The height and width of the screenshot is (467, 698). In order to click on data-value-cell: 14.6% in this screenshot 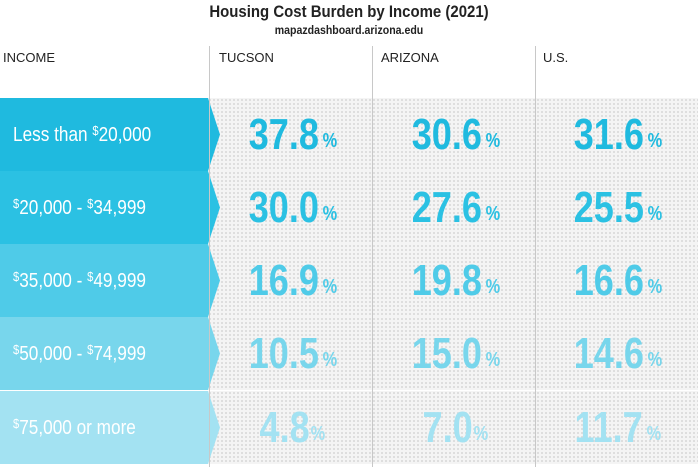, I will do `click(615, 353)`.